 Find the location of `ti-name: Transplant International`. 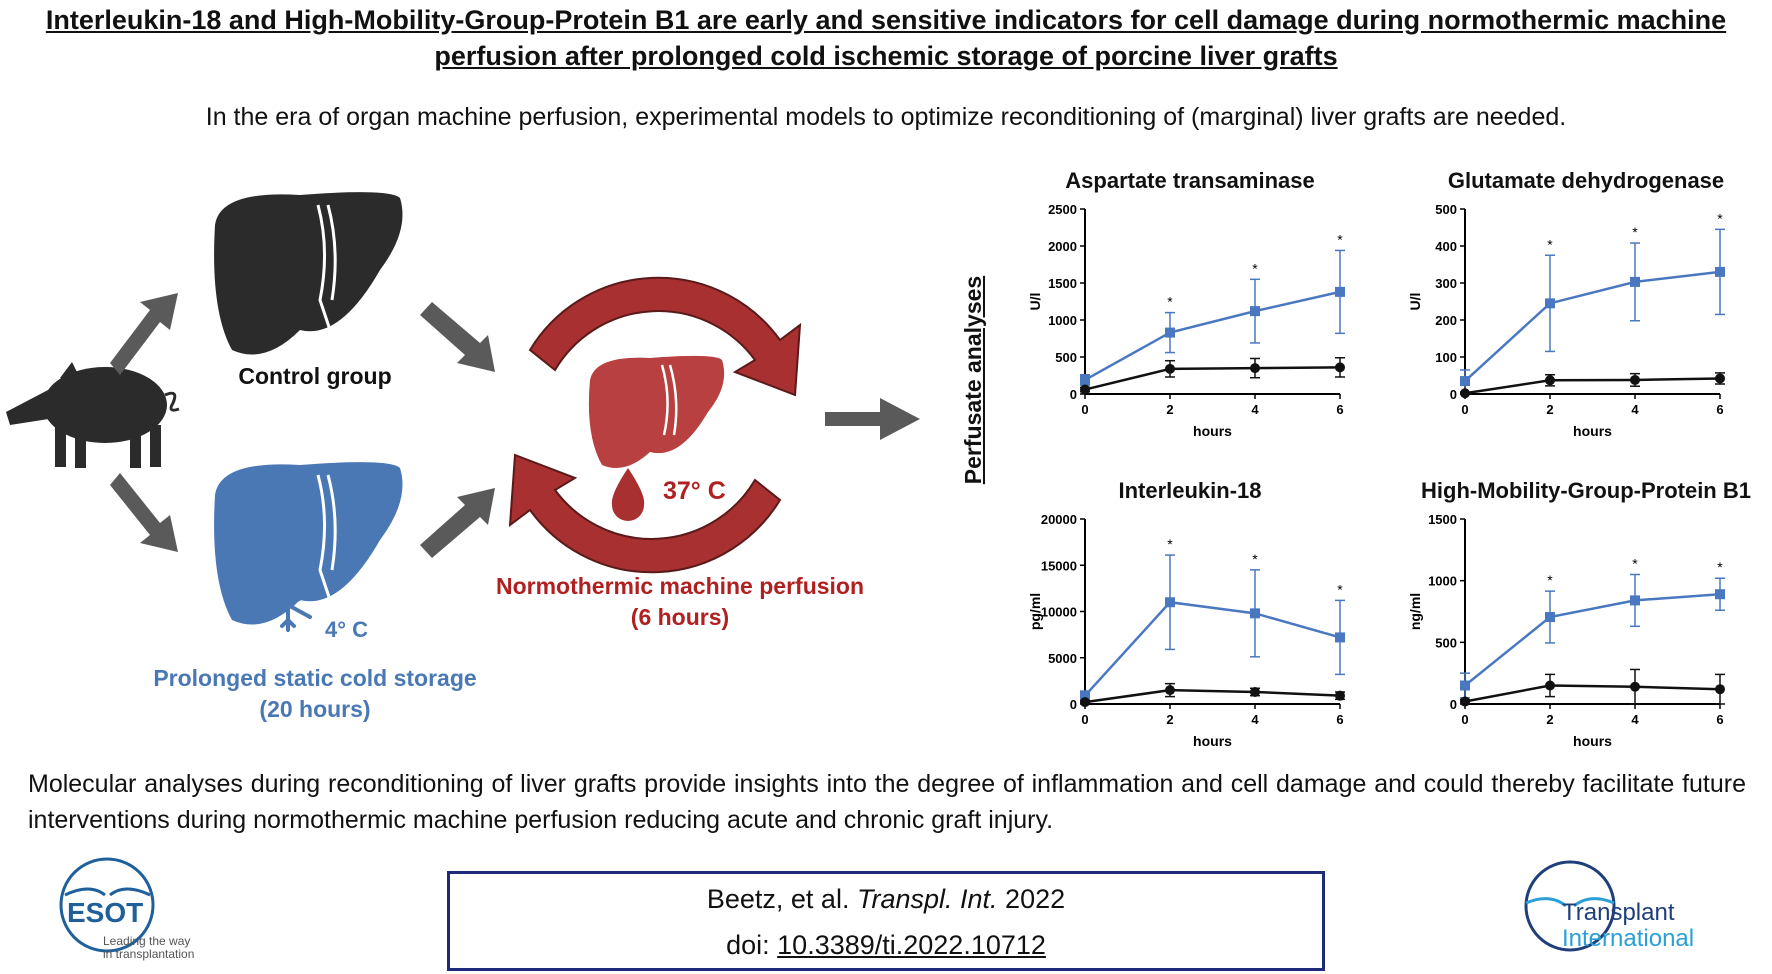

ti-name: Transplant International is located at coordinates (1628, 926).